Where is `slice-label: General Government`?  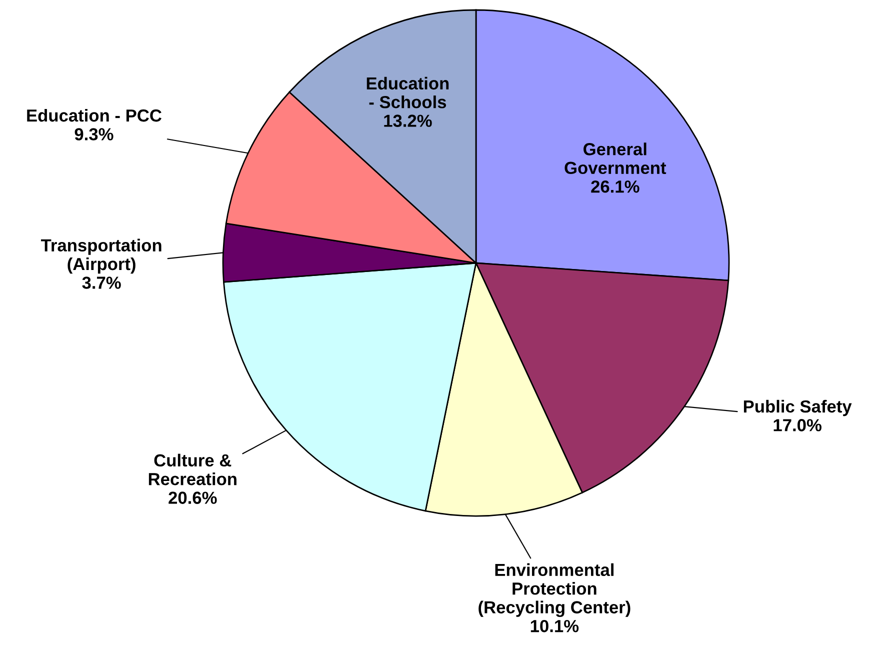 slice-label: General Government is located at coordinates (615, 158).